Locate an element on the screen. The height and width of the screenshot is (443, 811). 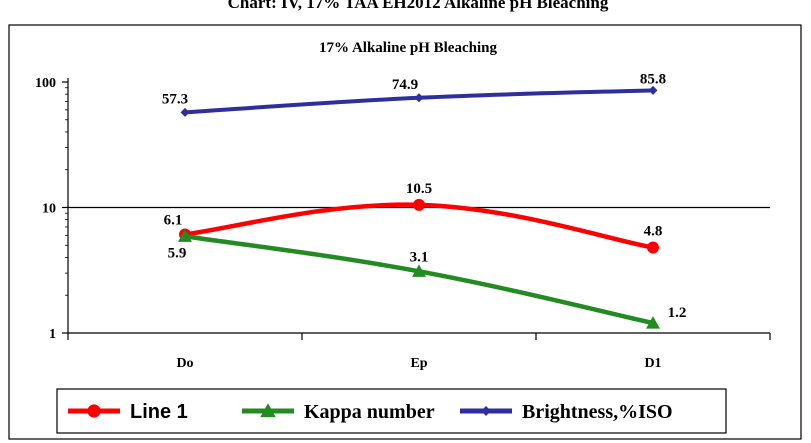
data-label-brightness-iso-d1: 85.8 is located at coordinates (653, 79).